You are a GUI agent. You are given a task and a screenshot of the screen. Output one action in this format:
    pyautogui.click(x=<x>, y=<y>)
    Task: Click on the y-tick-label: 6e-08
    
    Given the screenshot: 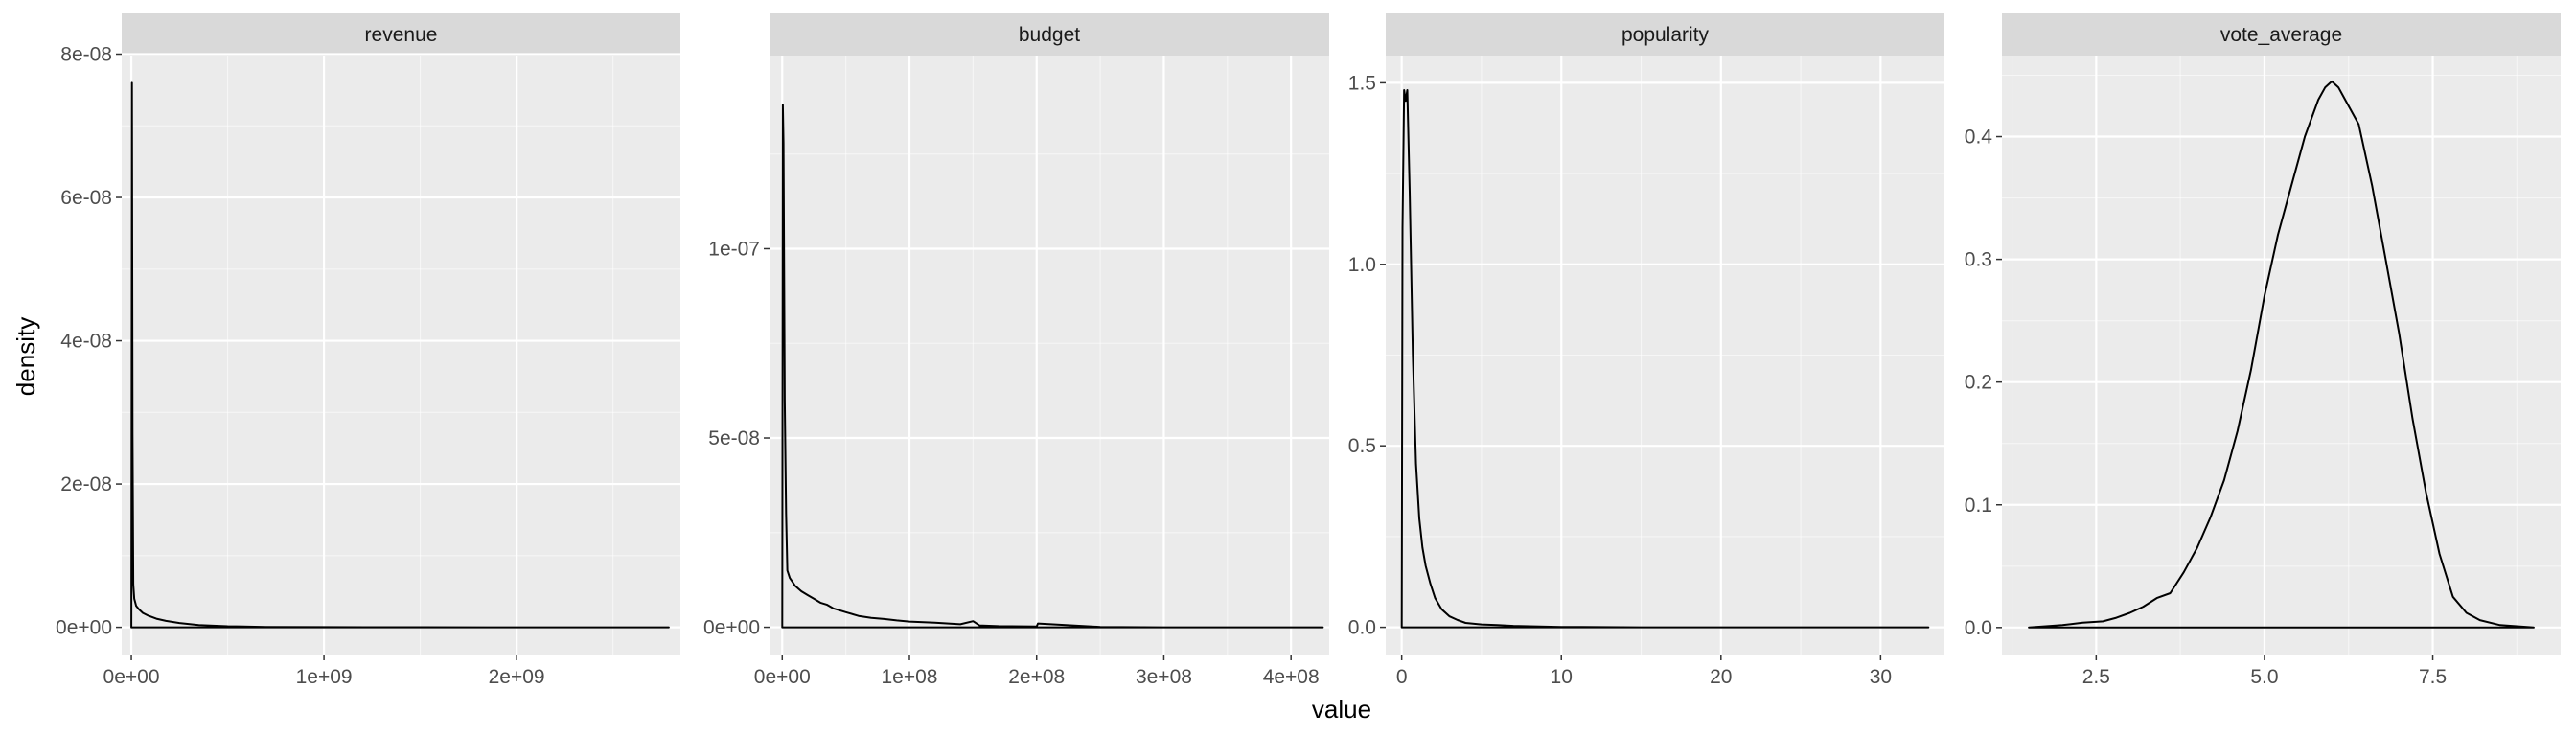 What is the action you would take?
    pyautogui.click(x=86, y=198)
    